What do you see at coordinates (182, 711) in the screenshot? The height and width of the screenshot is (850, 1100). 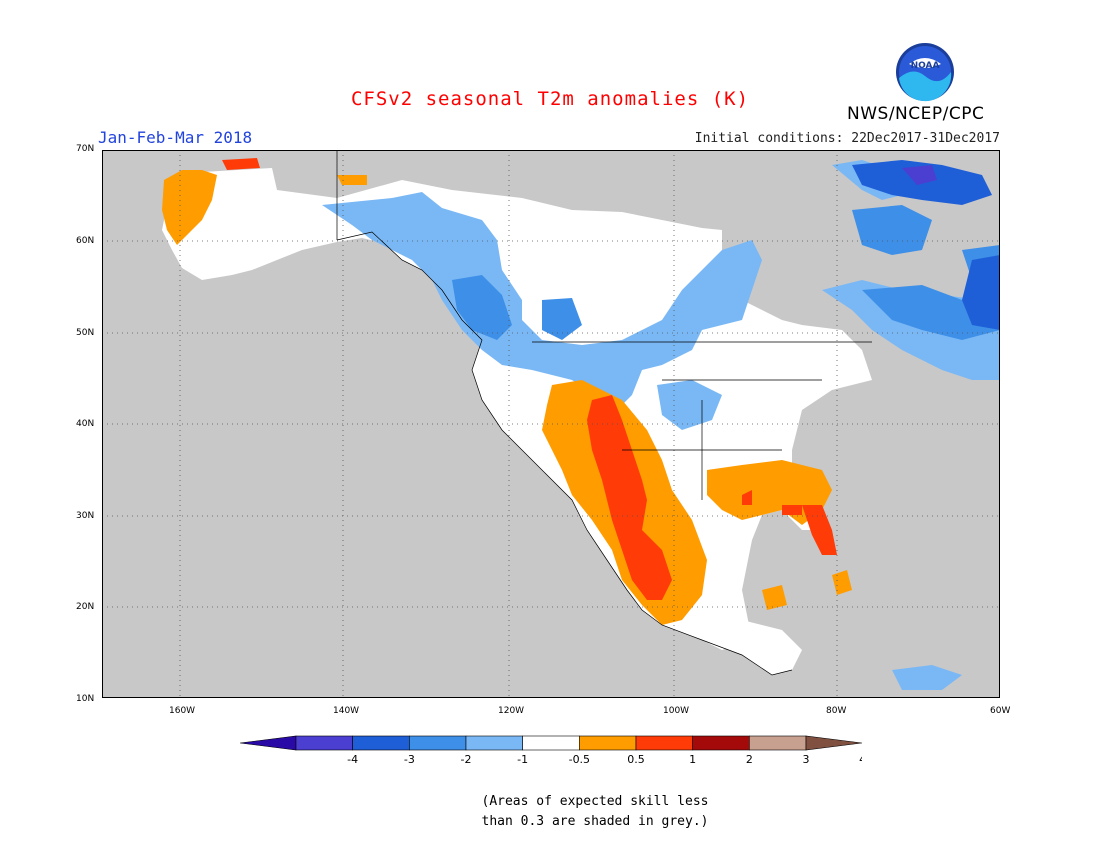 I see `lon-label-160w: 160W` at bounding box center [182, 711].